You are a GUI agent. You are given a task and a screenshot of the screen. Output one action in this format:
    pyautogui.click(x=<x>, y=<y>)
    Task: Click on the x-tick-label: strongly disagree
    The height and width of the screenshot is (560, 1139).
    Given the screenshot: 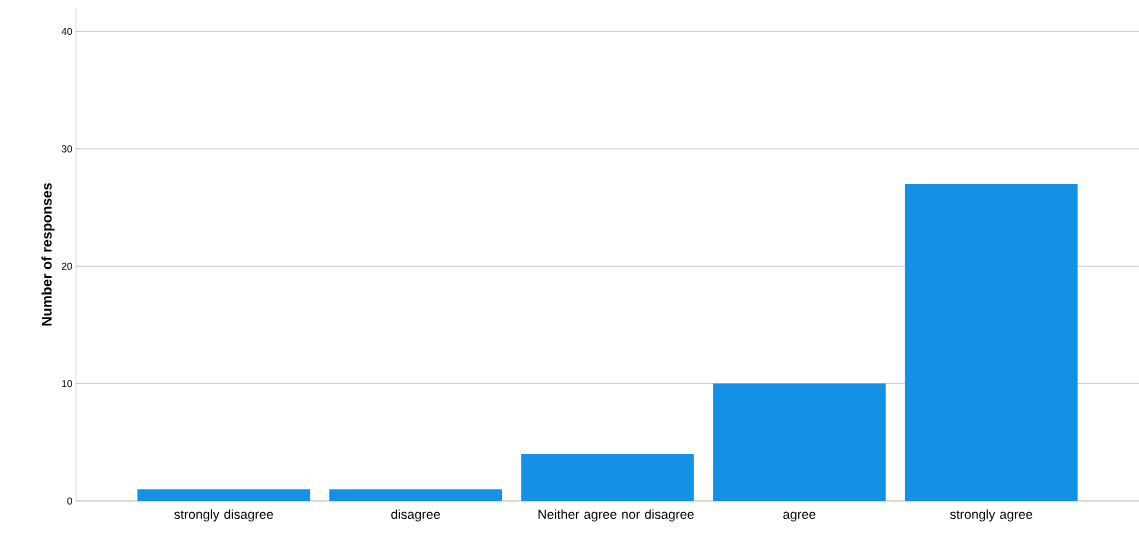 What is the action you would take?
    pyautogui.click(x=224, y=515)
    